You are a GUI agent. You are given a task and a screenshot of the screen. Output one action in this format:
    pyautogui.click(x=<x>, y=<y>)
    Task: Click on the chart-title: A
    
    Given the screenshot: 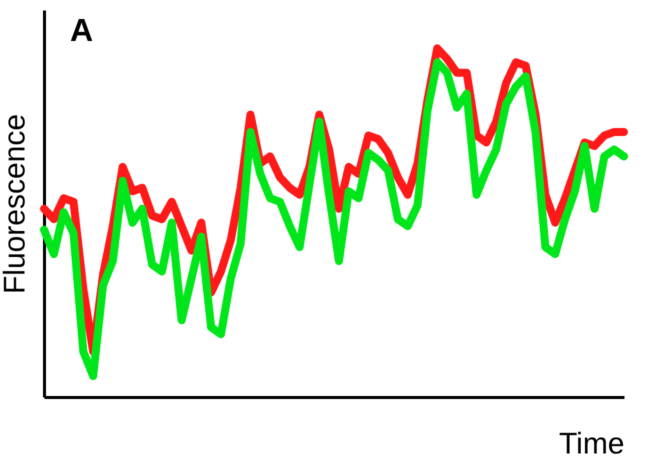 What is the action you would take?
    pyautogui.click(x=82, y=30)
    